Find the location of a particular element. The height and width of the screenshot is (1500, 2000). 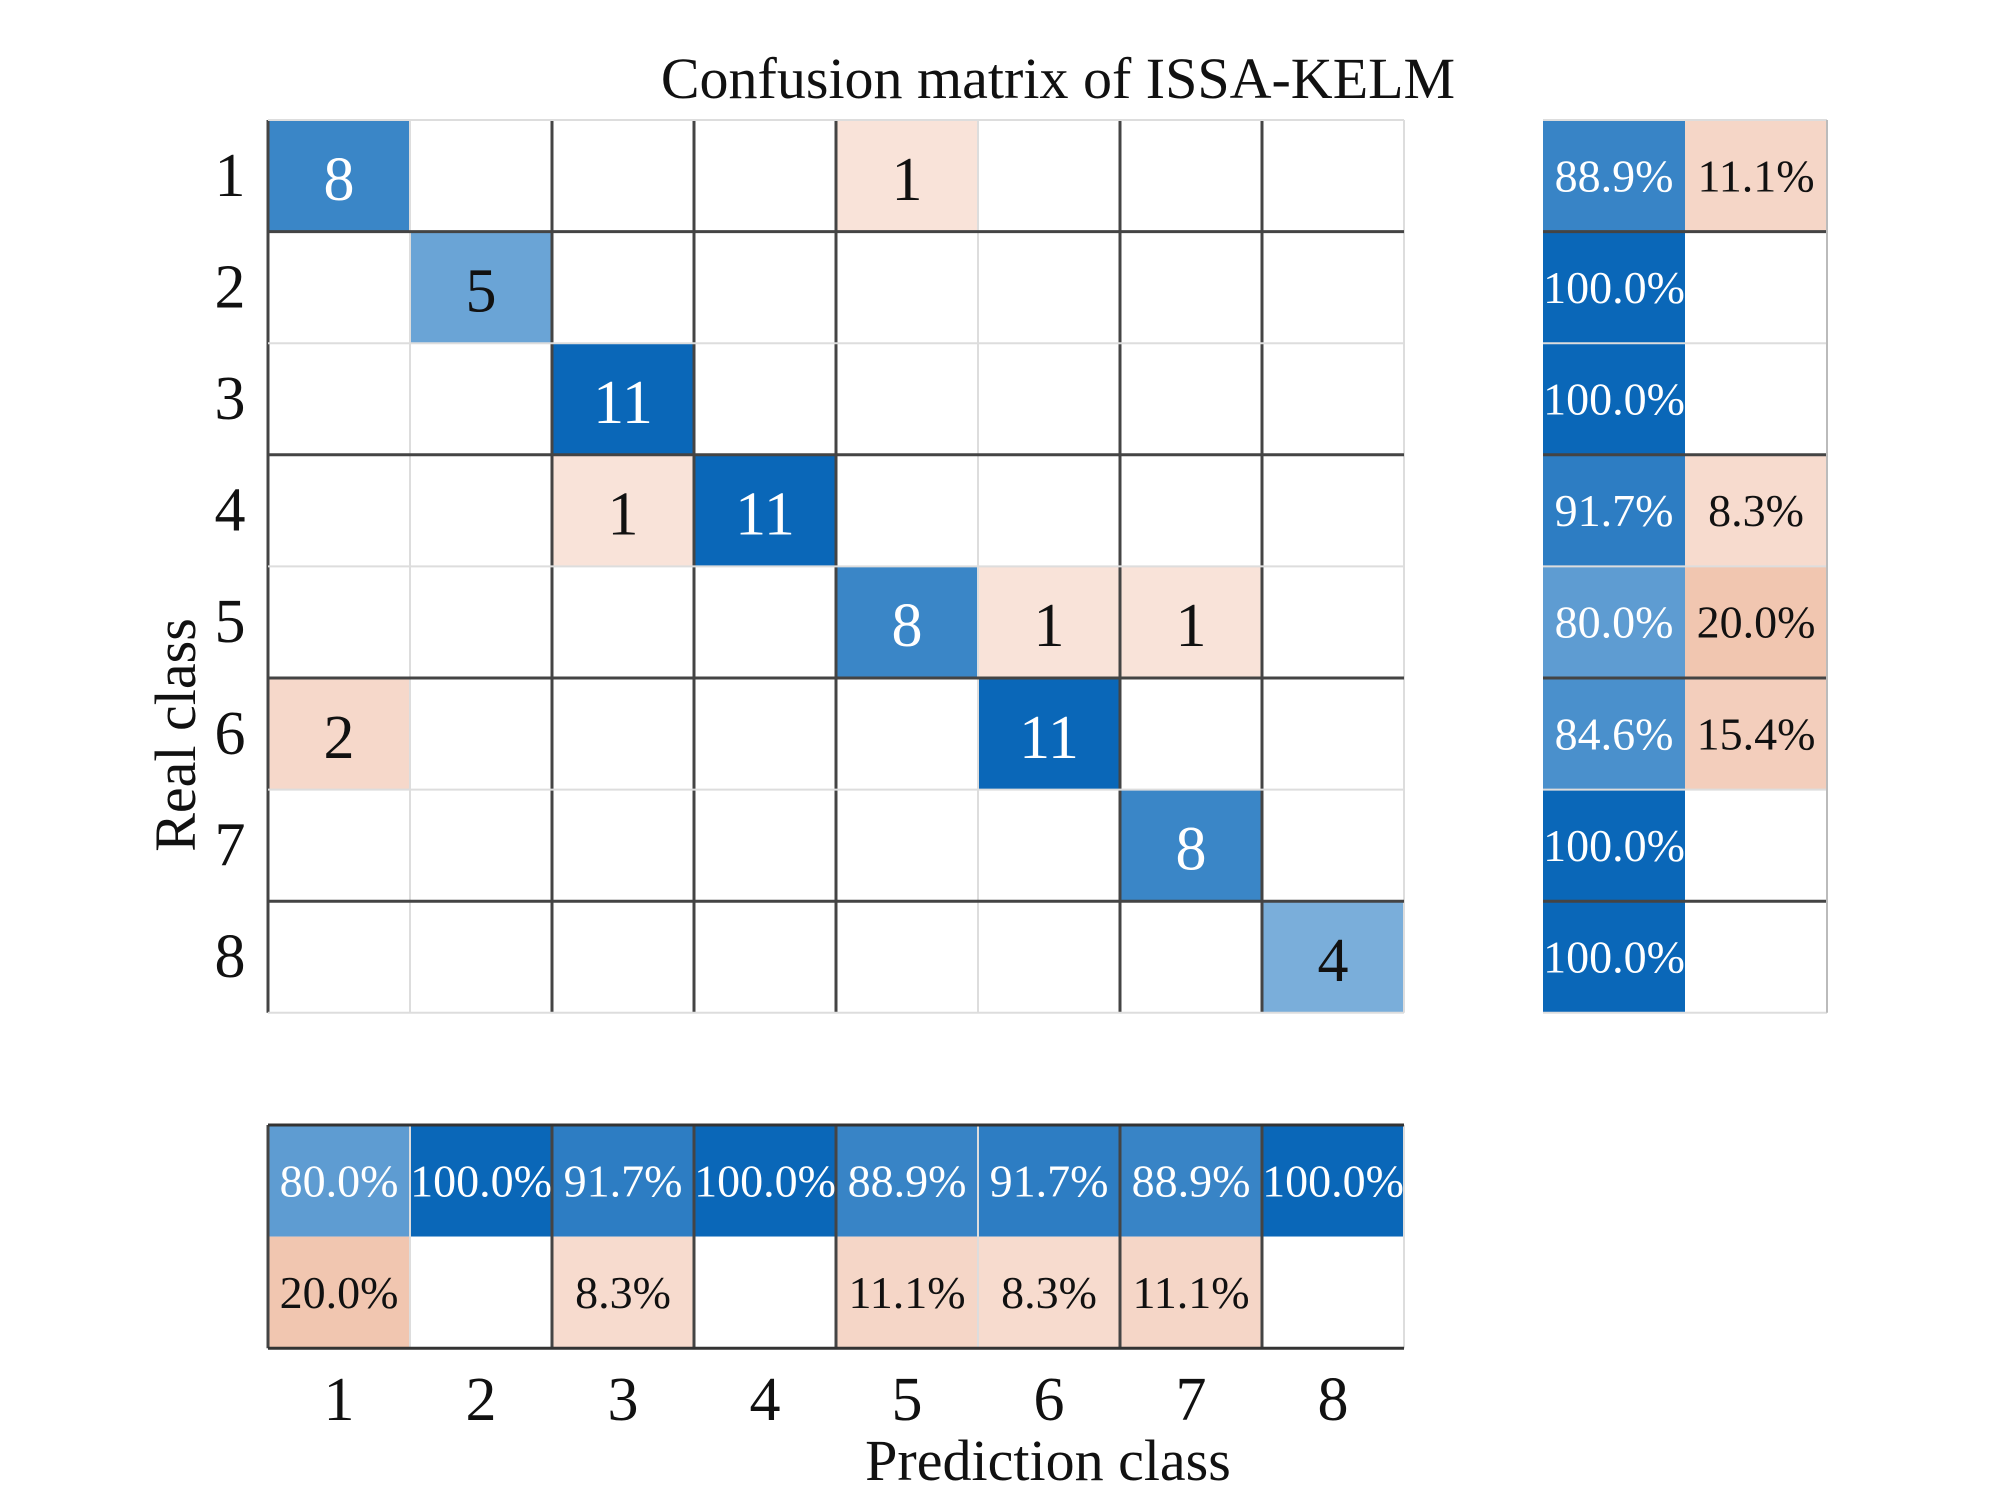

x-tick-label: 1 is located at coordinates (339, 1400).